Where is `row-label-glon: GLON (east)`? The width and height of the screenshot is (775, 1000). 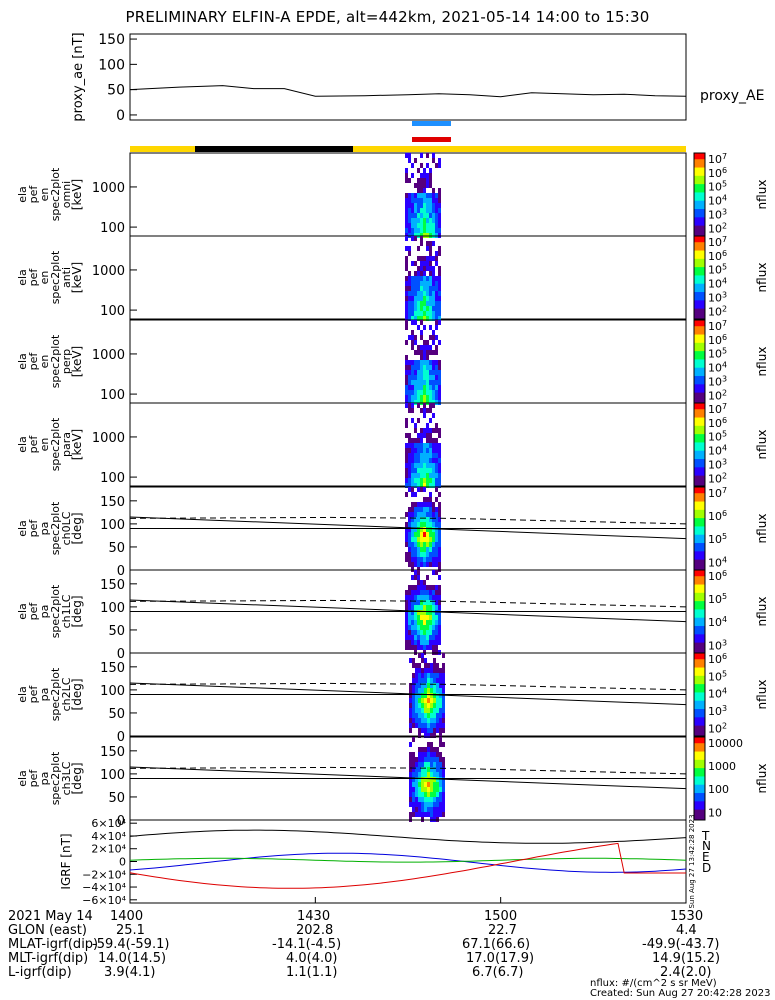
row-label-glon: GLON (east) is located at coordinates (47, 930).